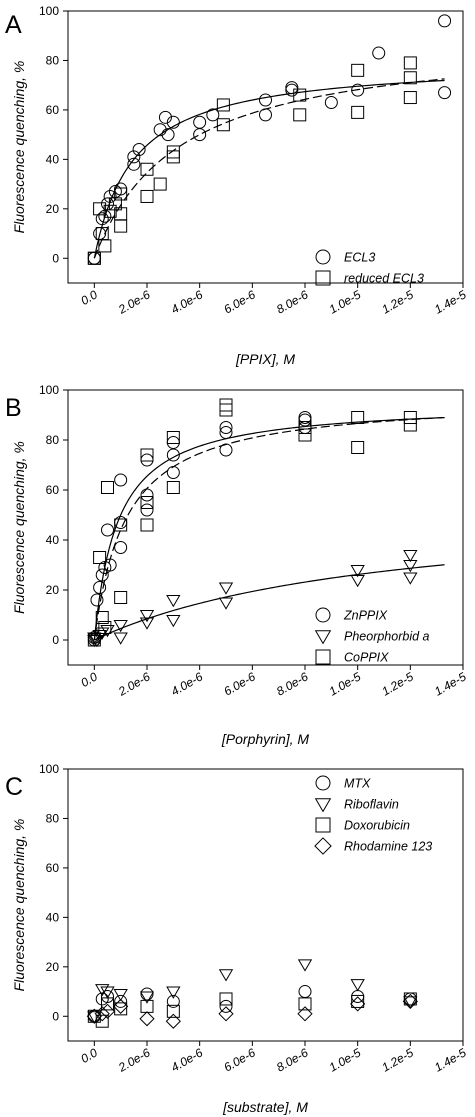 The width and height of the screenshot is (475, 1117). Describe the element at coordinates (13, 408) in the screenshot. I see `panel-letter: B` at that location.